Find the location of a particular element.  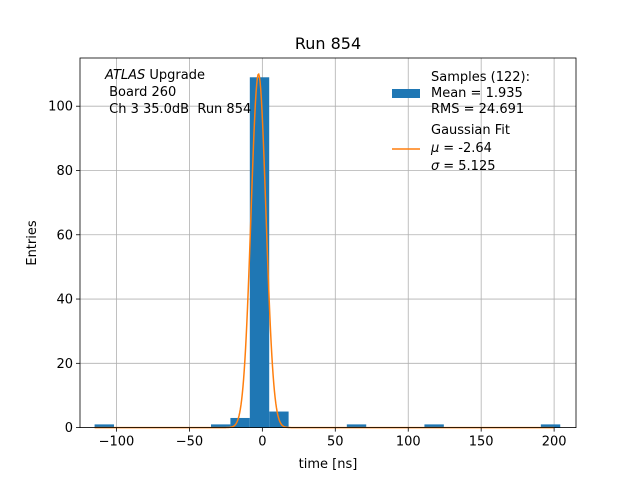

y-tick-label: 80 is located at coordinates (64, 171).